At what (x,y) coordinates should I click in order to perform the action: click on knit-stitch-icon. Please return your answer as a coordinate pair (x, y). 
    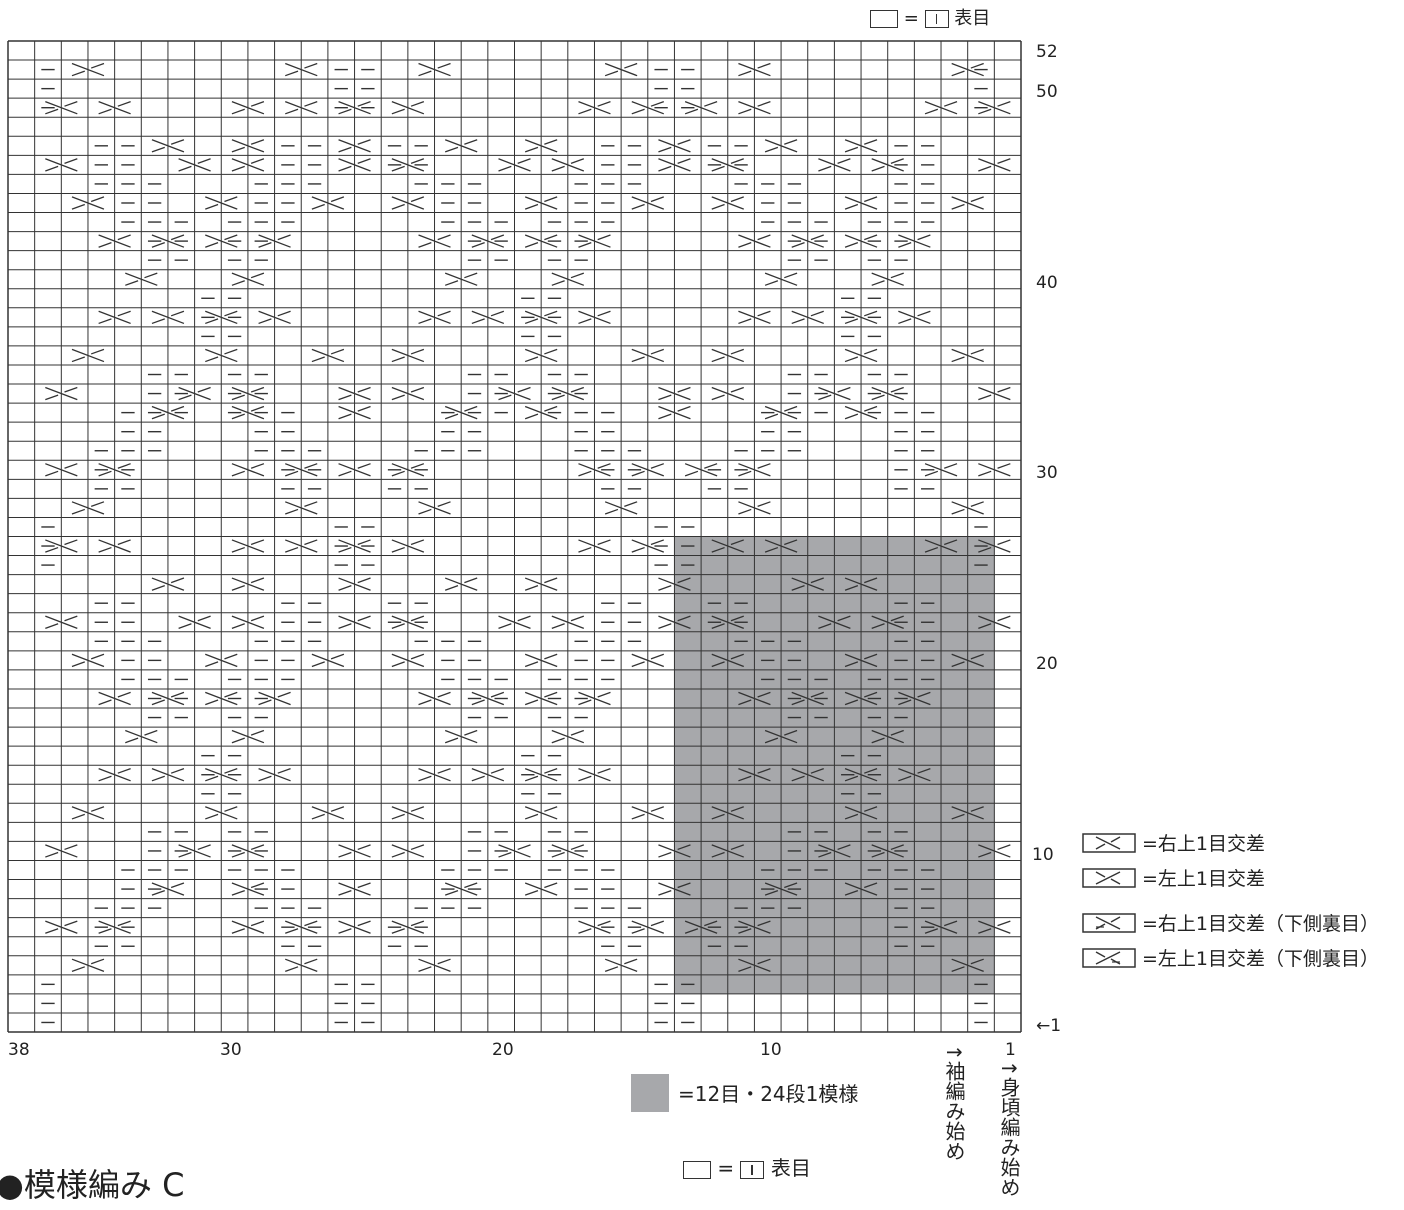
    Looking at the image, I should click on (936, 19).